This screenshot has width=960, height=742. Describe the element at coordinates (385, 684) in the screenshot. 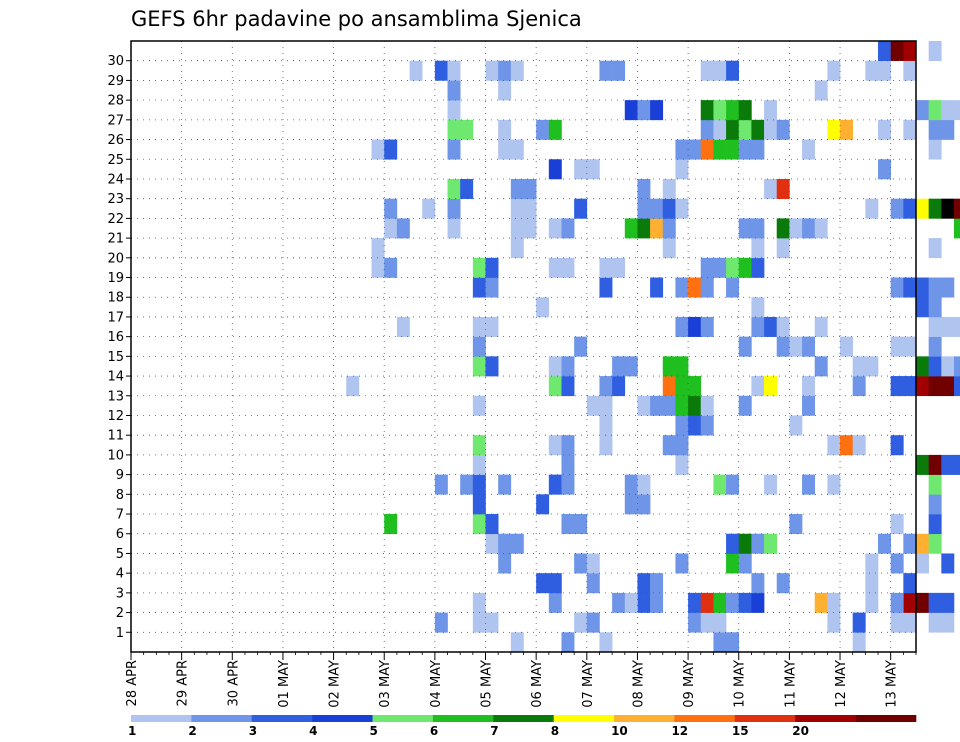

I see `x-tick-label: 03 MAY` at that location.